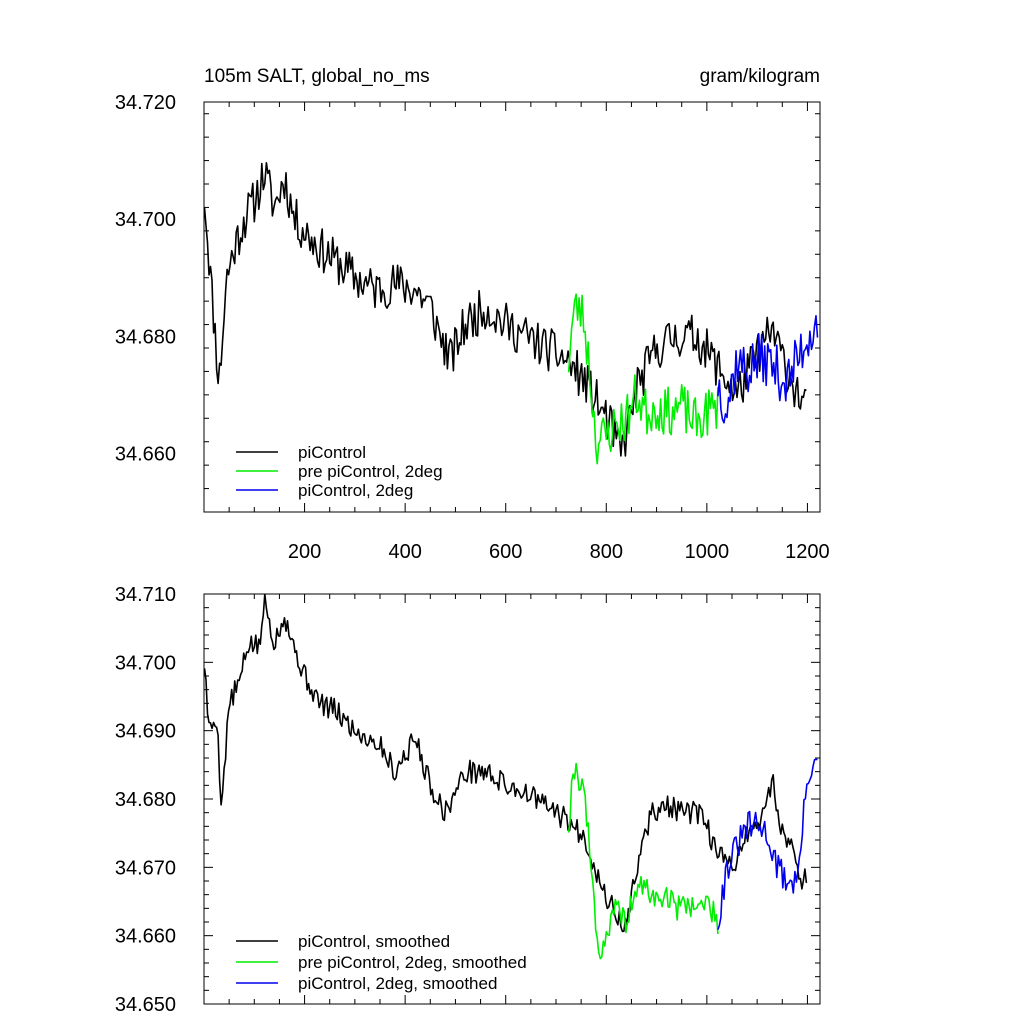 The image size is (1024, 1024). I want to click on y-tick-label: 34.670, so click(145, 868).